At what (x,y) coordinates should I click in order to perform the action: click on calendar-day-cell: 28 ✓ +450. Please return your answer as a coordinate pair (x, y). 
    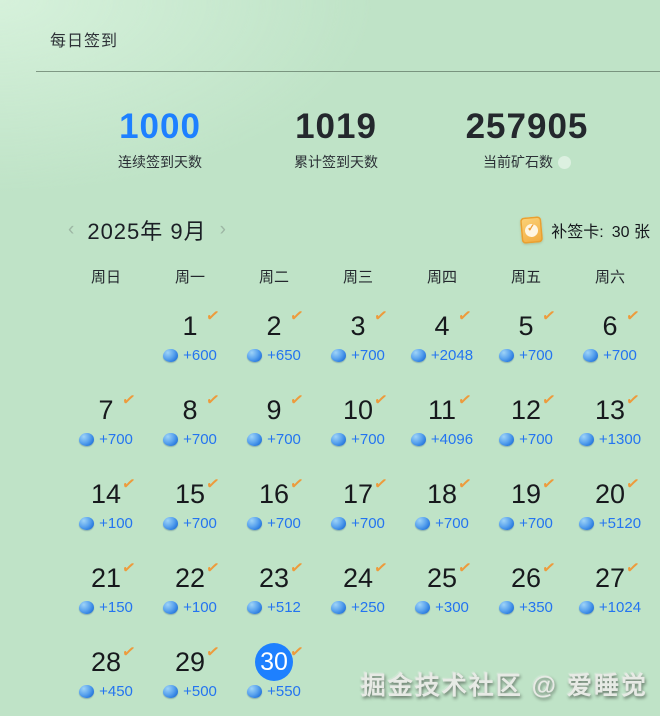
    Looking at the image, I should click on (106, 676).